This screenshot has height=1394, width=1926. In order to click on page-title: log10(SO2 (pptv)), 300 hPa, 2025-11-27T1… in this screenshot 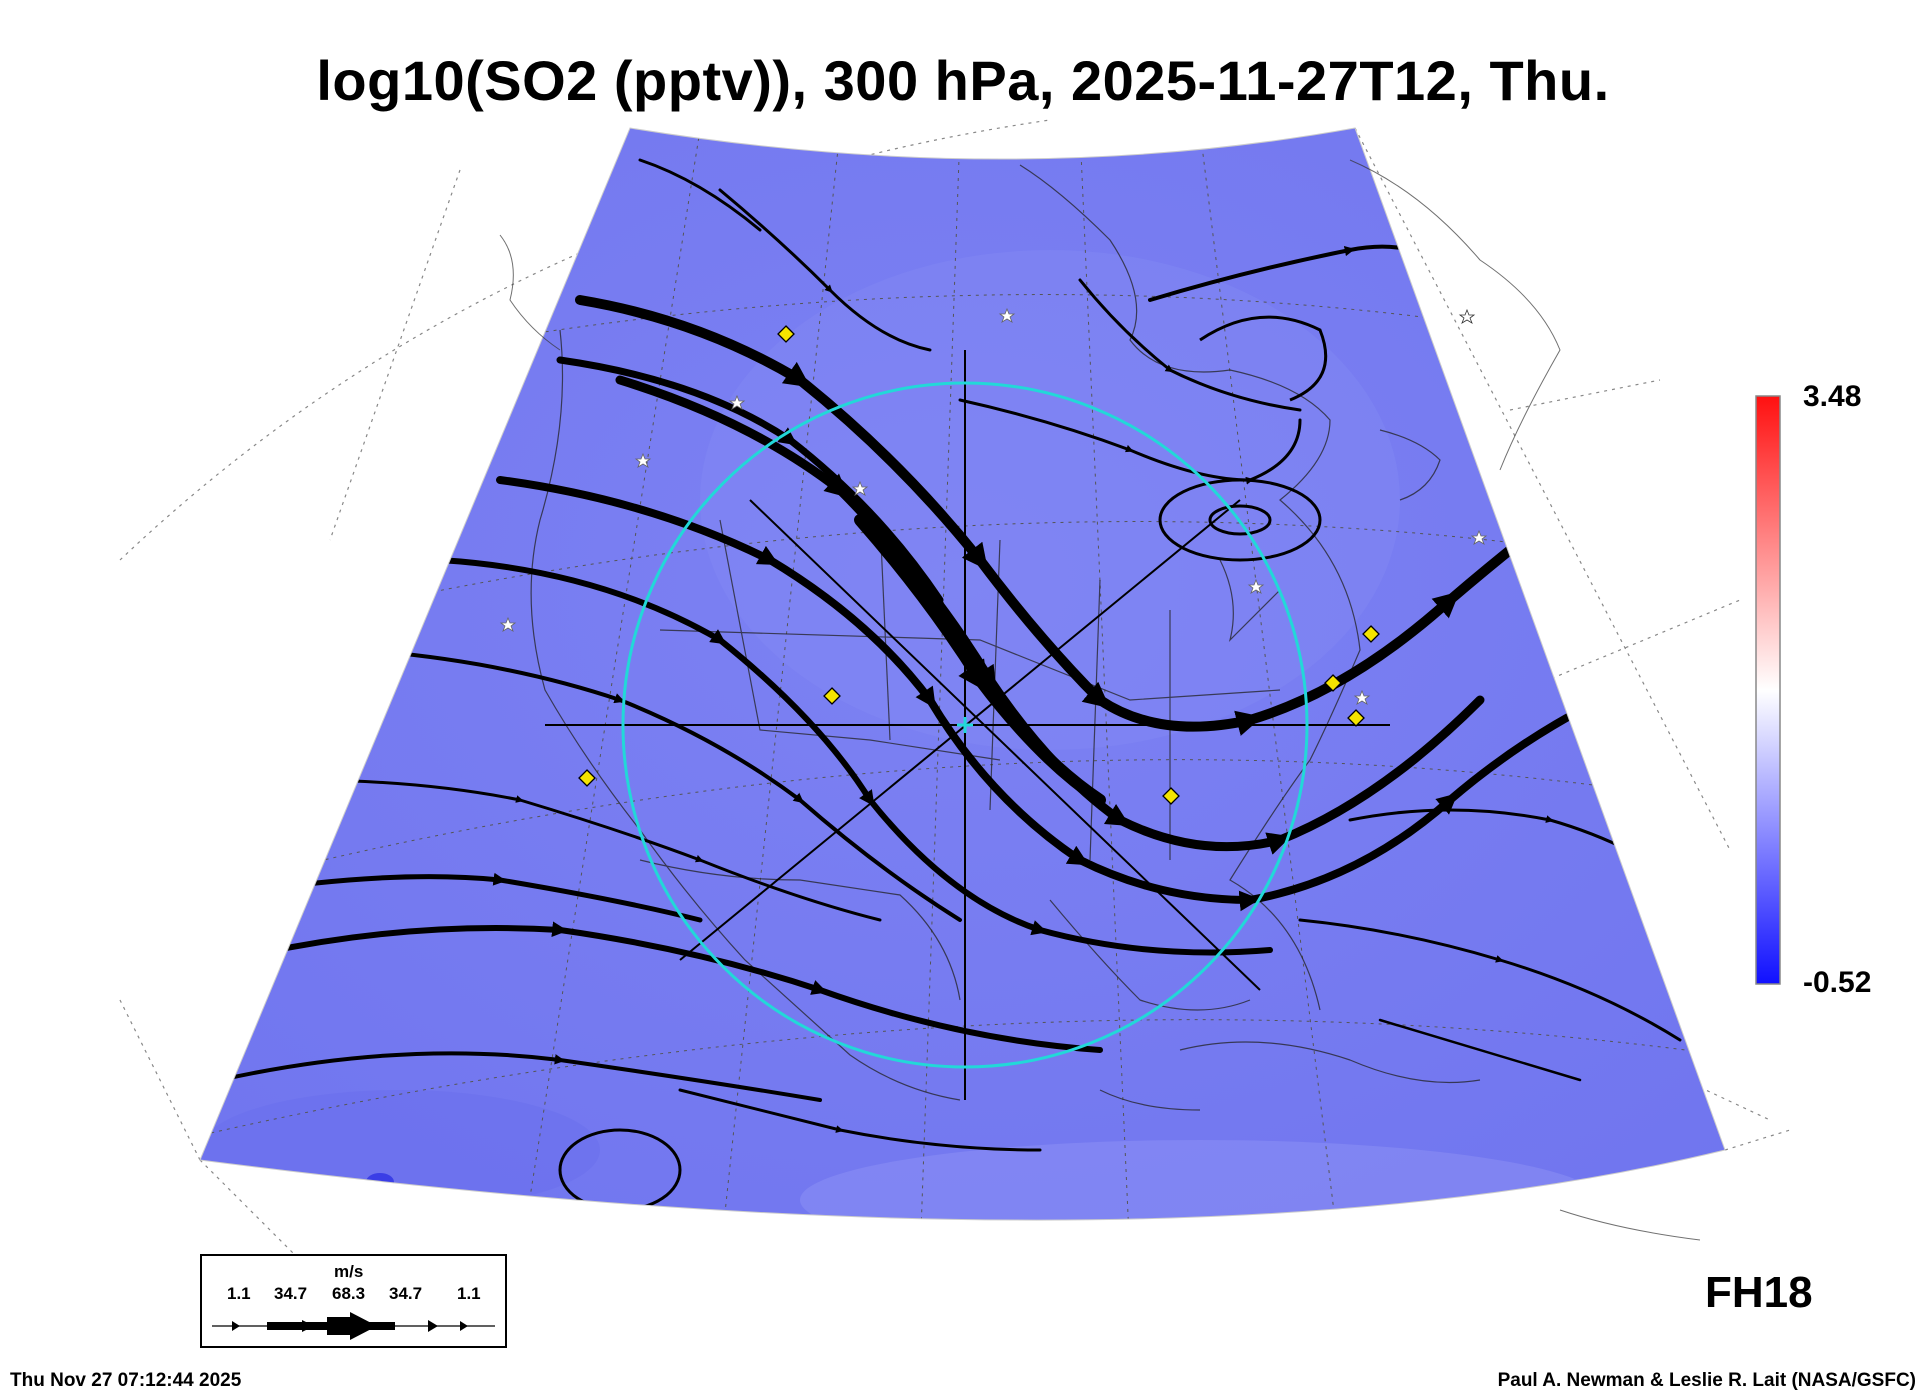, I will do `click(963, 80)`.